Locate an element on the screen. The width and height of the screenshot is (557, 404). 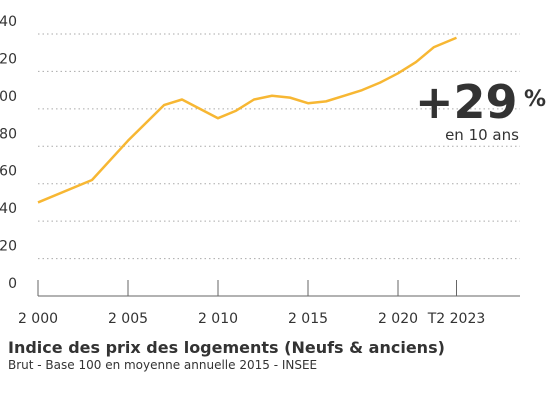
y-tick-label: 60 is located at coordinates (8, 172).